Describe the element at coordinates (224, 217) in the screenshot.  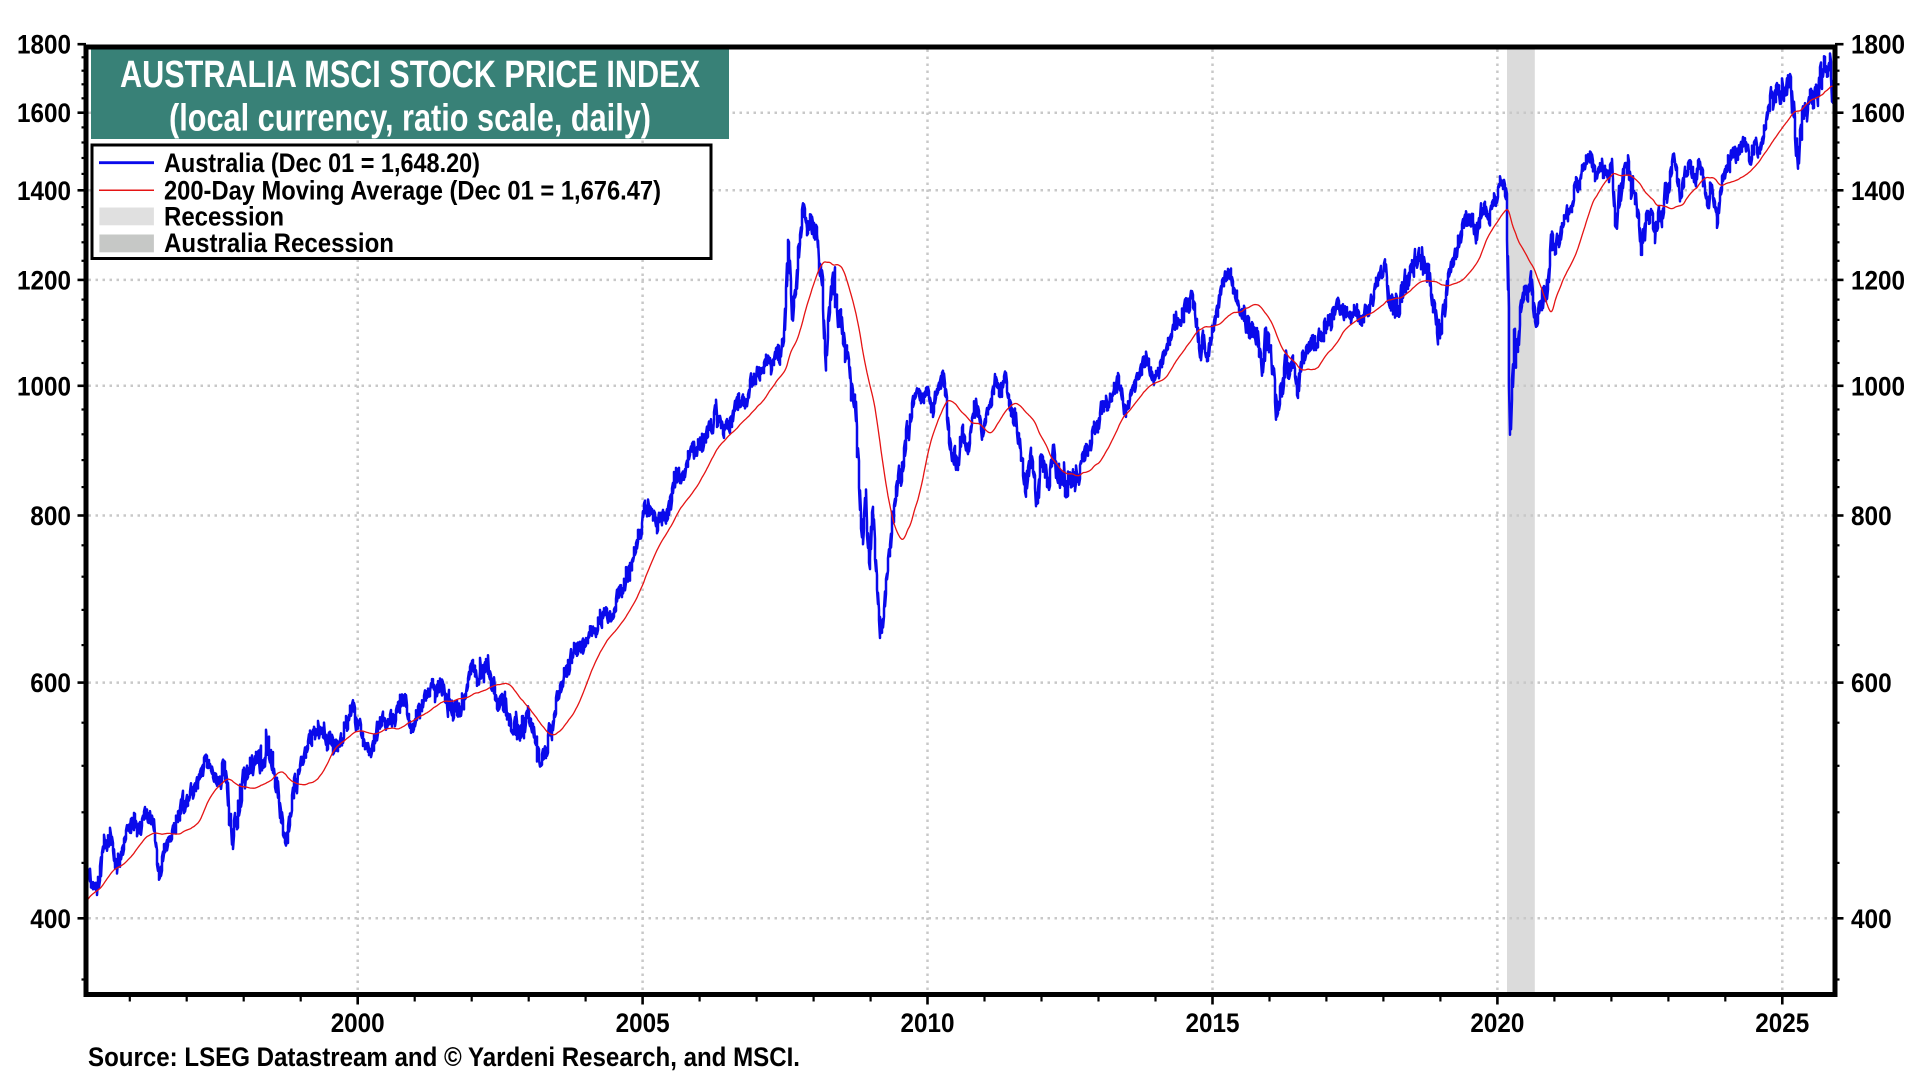
I see `svg-text: Recession` at that location.